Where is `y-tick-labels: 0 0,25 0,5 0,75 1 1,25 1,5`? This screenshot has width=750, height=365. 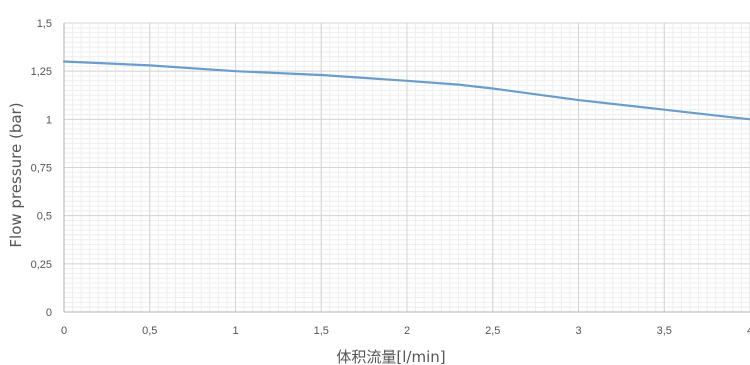
y-tick-labels: 0 0,25 0,5 0,75 1 1,25 1,5 is located at coordinates (41, 168).